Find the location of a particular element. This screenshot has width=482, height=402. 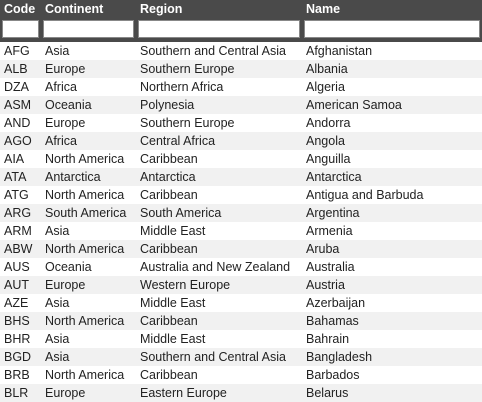

code-cell: DZA is located at coordinates (16, 87).